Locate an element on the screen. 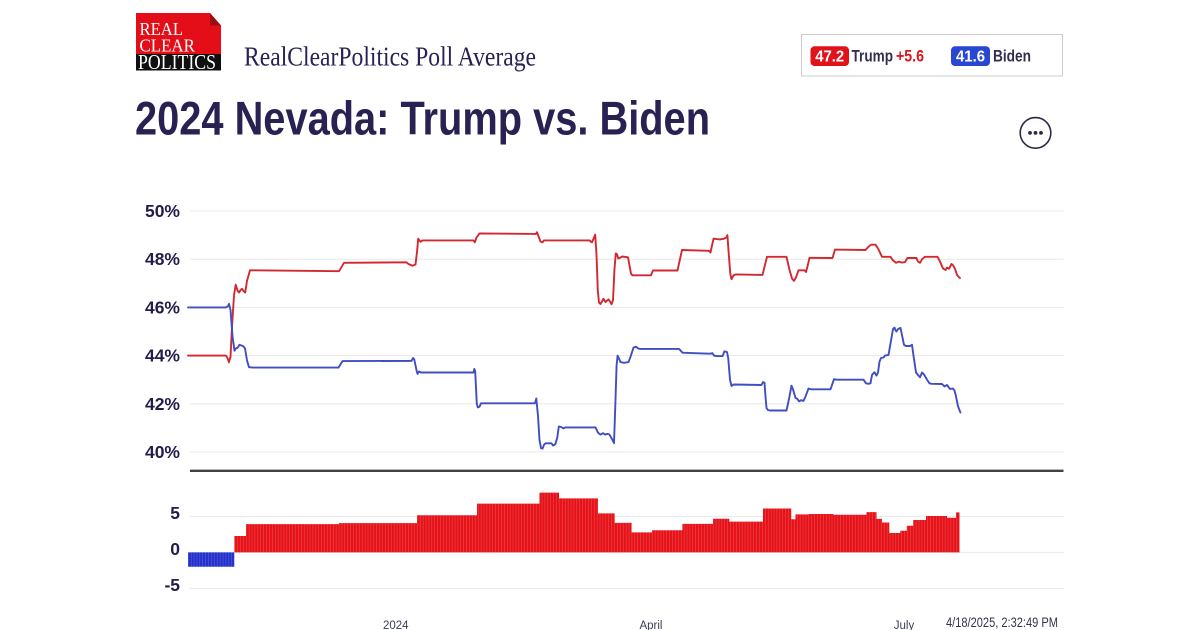  svg-text: Trump is located at coordinates (873, 56).